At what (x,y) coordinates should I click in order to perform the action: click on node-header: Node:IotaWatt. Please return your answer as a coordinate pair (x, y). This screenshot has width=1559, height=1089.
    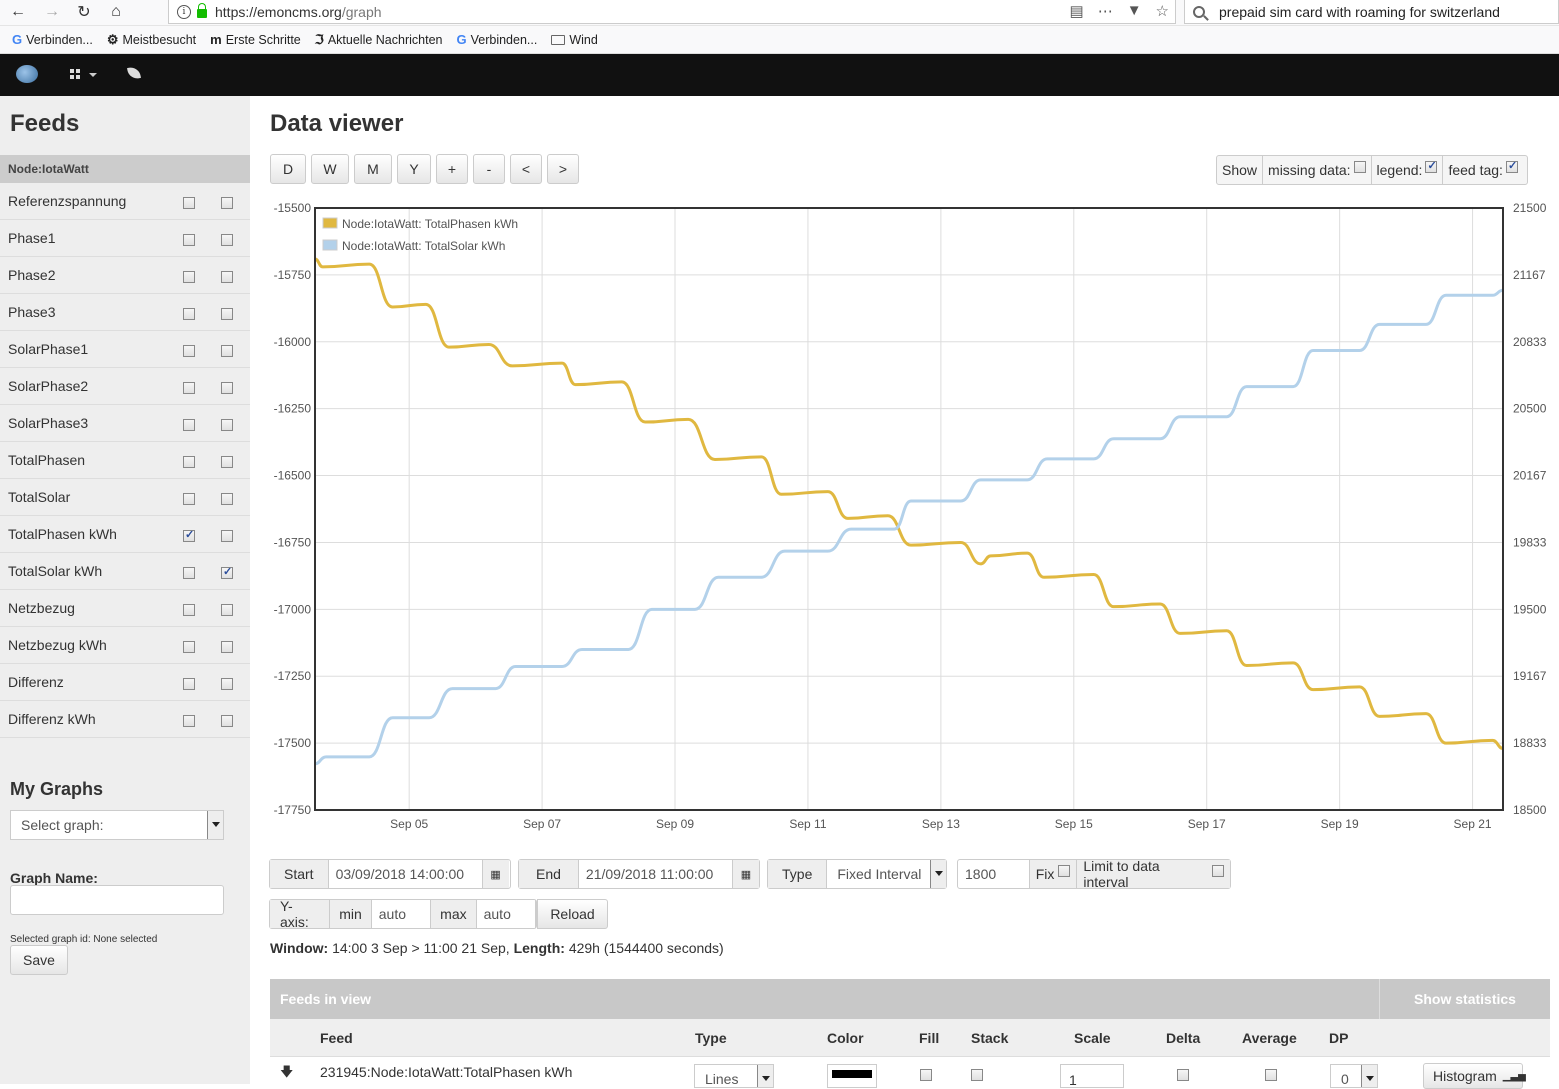
    Looking at the image, I should click on (125, 169).